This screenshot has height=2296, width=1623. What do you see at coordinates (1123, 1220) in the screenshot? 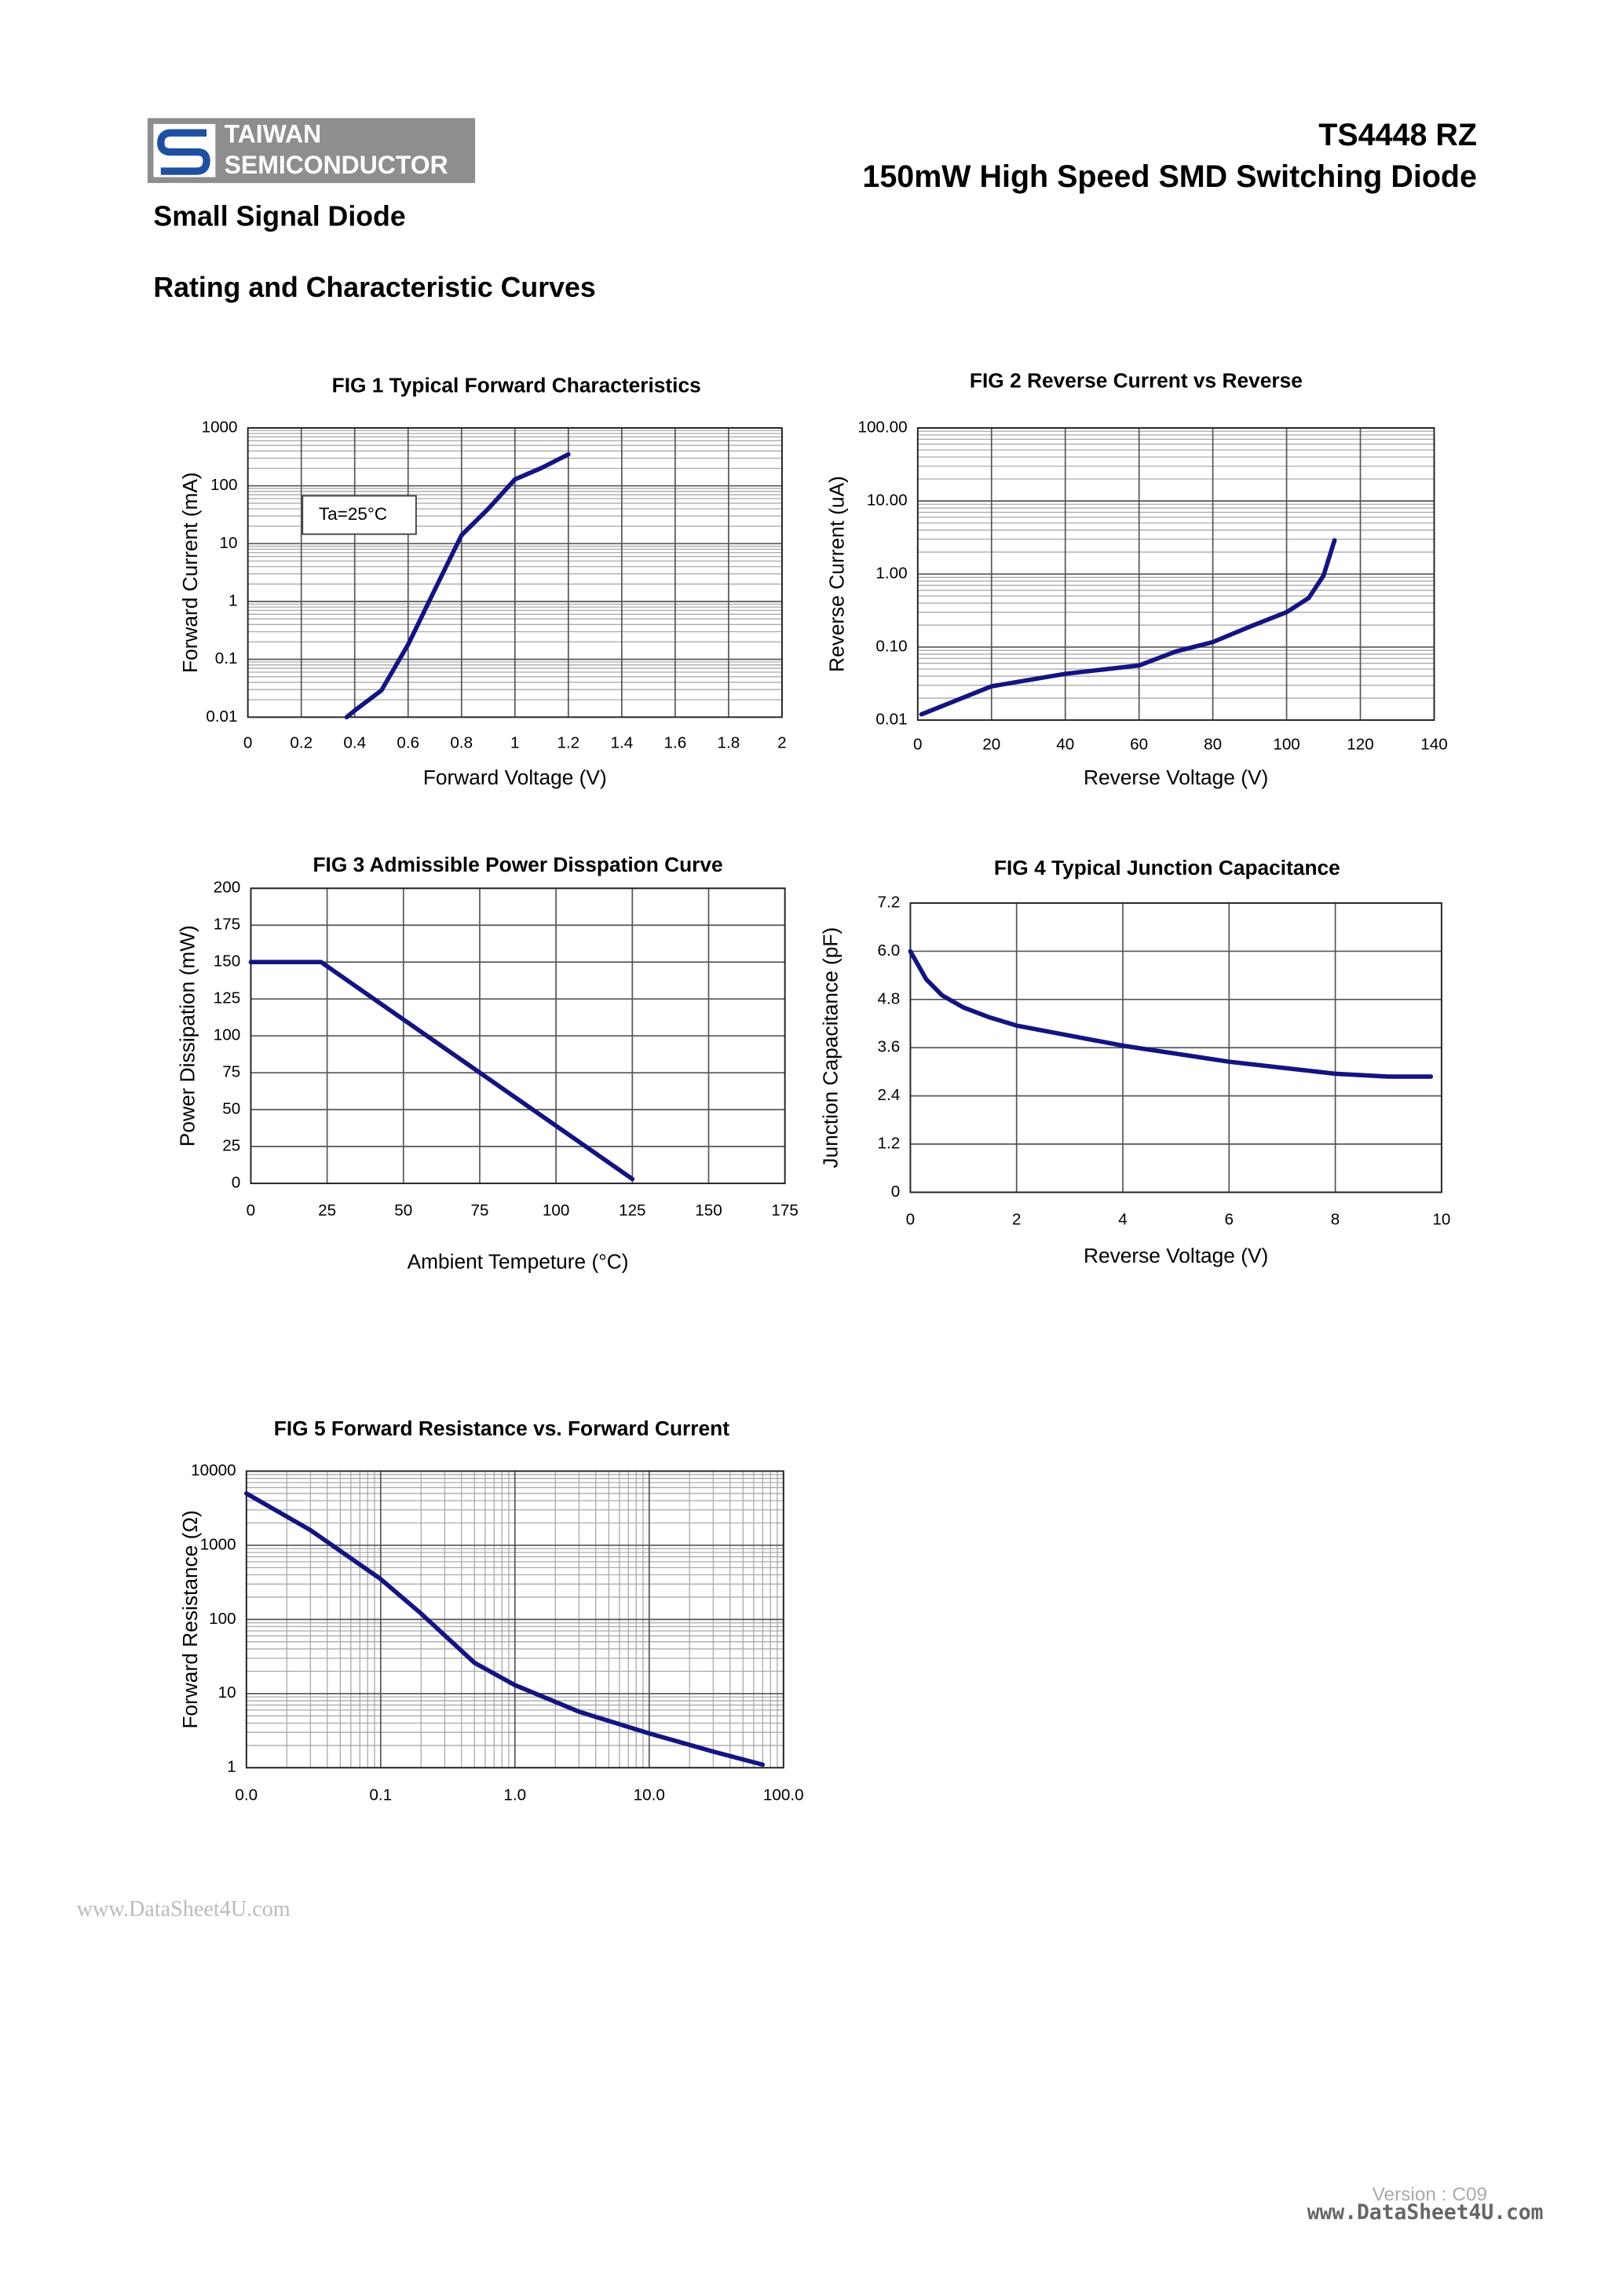
I see `x-tick-label: 4` at bounding box center [1123, 1220].